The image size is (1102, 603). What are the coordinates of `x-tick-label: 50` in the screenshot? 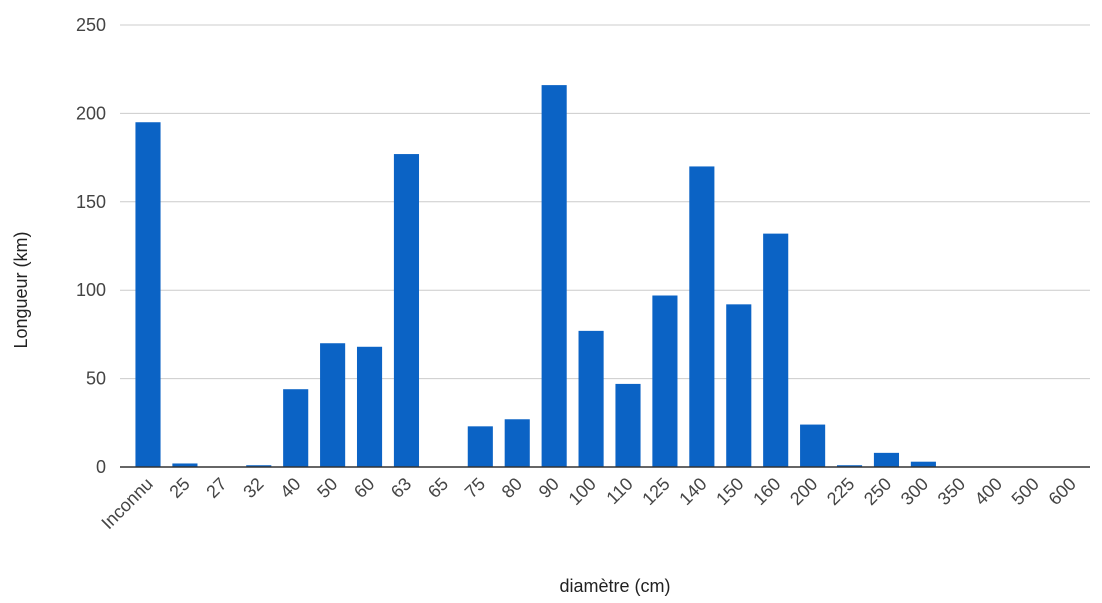 It's located at (327, 488).